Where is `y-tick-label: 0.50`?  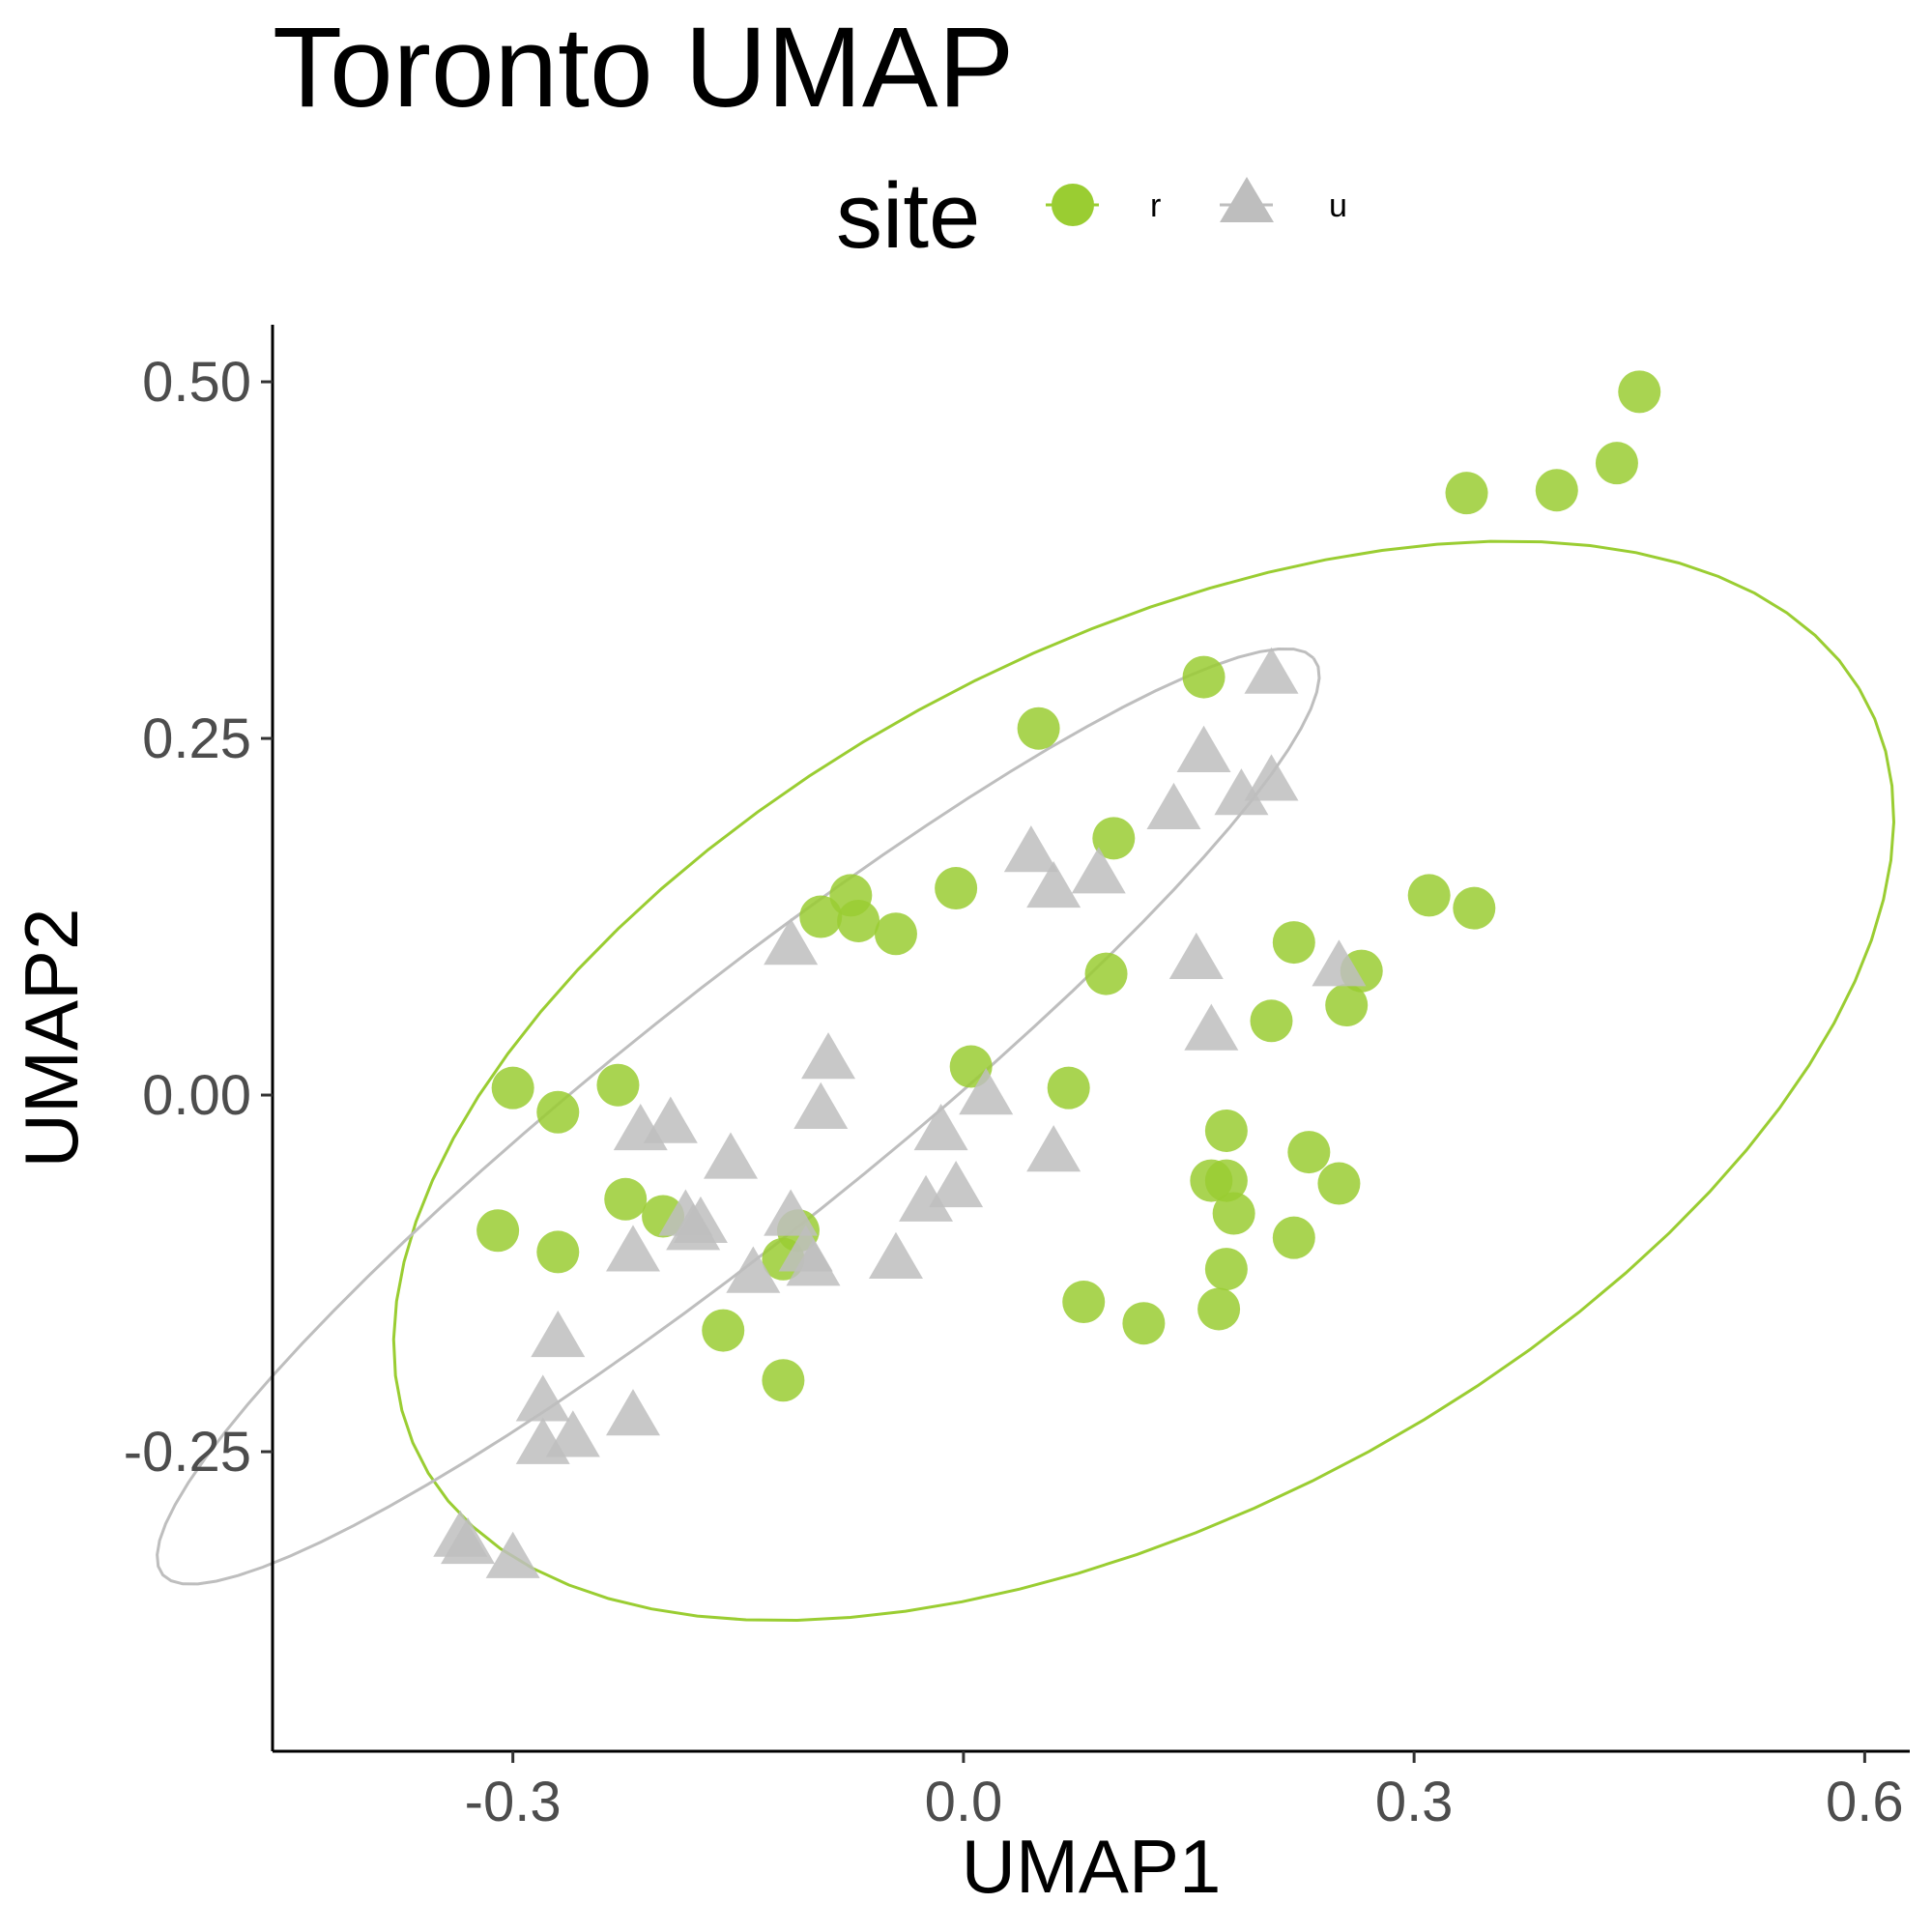 y-tick-label: 0.50 is located at coordinates (196, 382).